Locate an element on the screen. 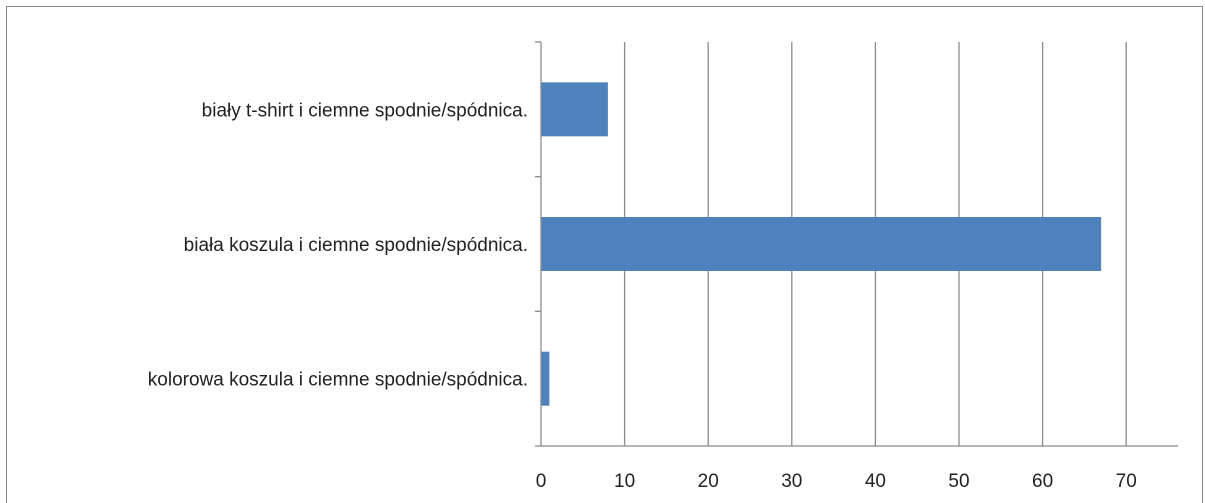 The height and width of the screenshot is (503, 1205). x-tick-label-60: 60 is located at coordinates (1042, 481).